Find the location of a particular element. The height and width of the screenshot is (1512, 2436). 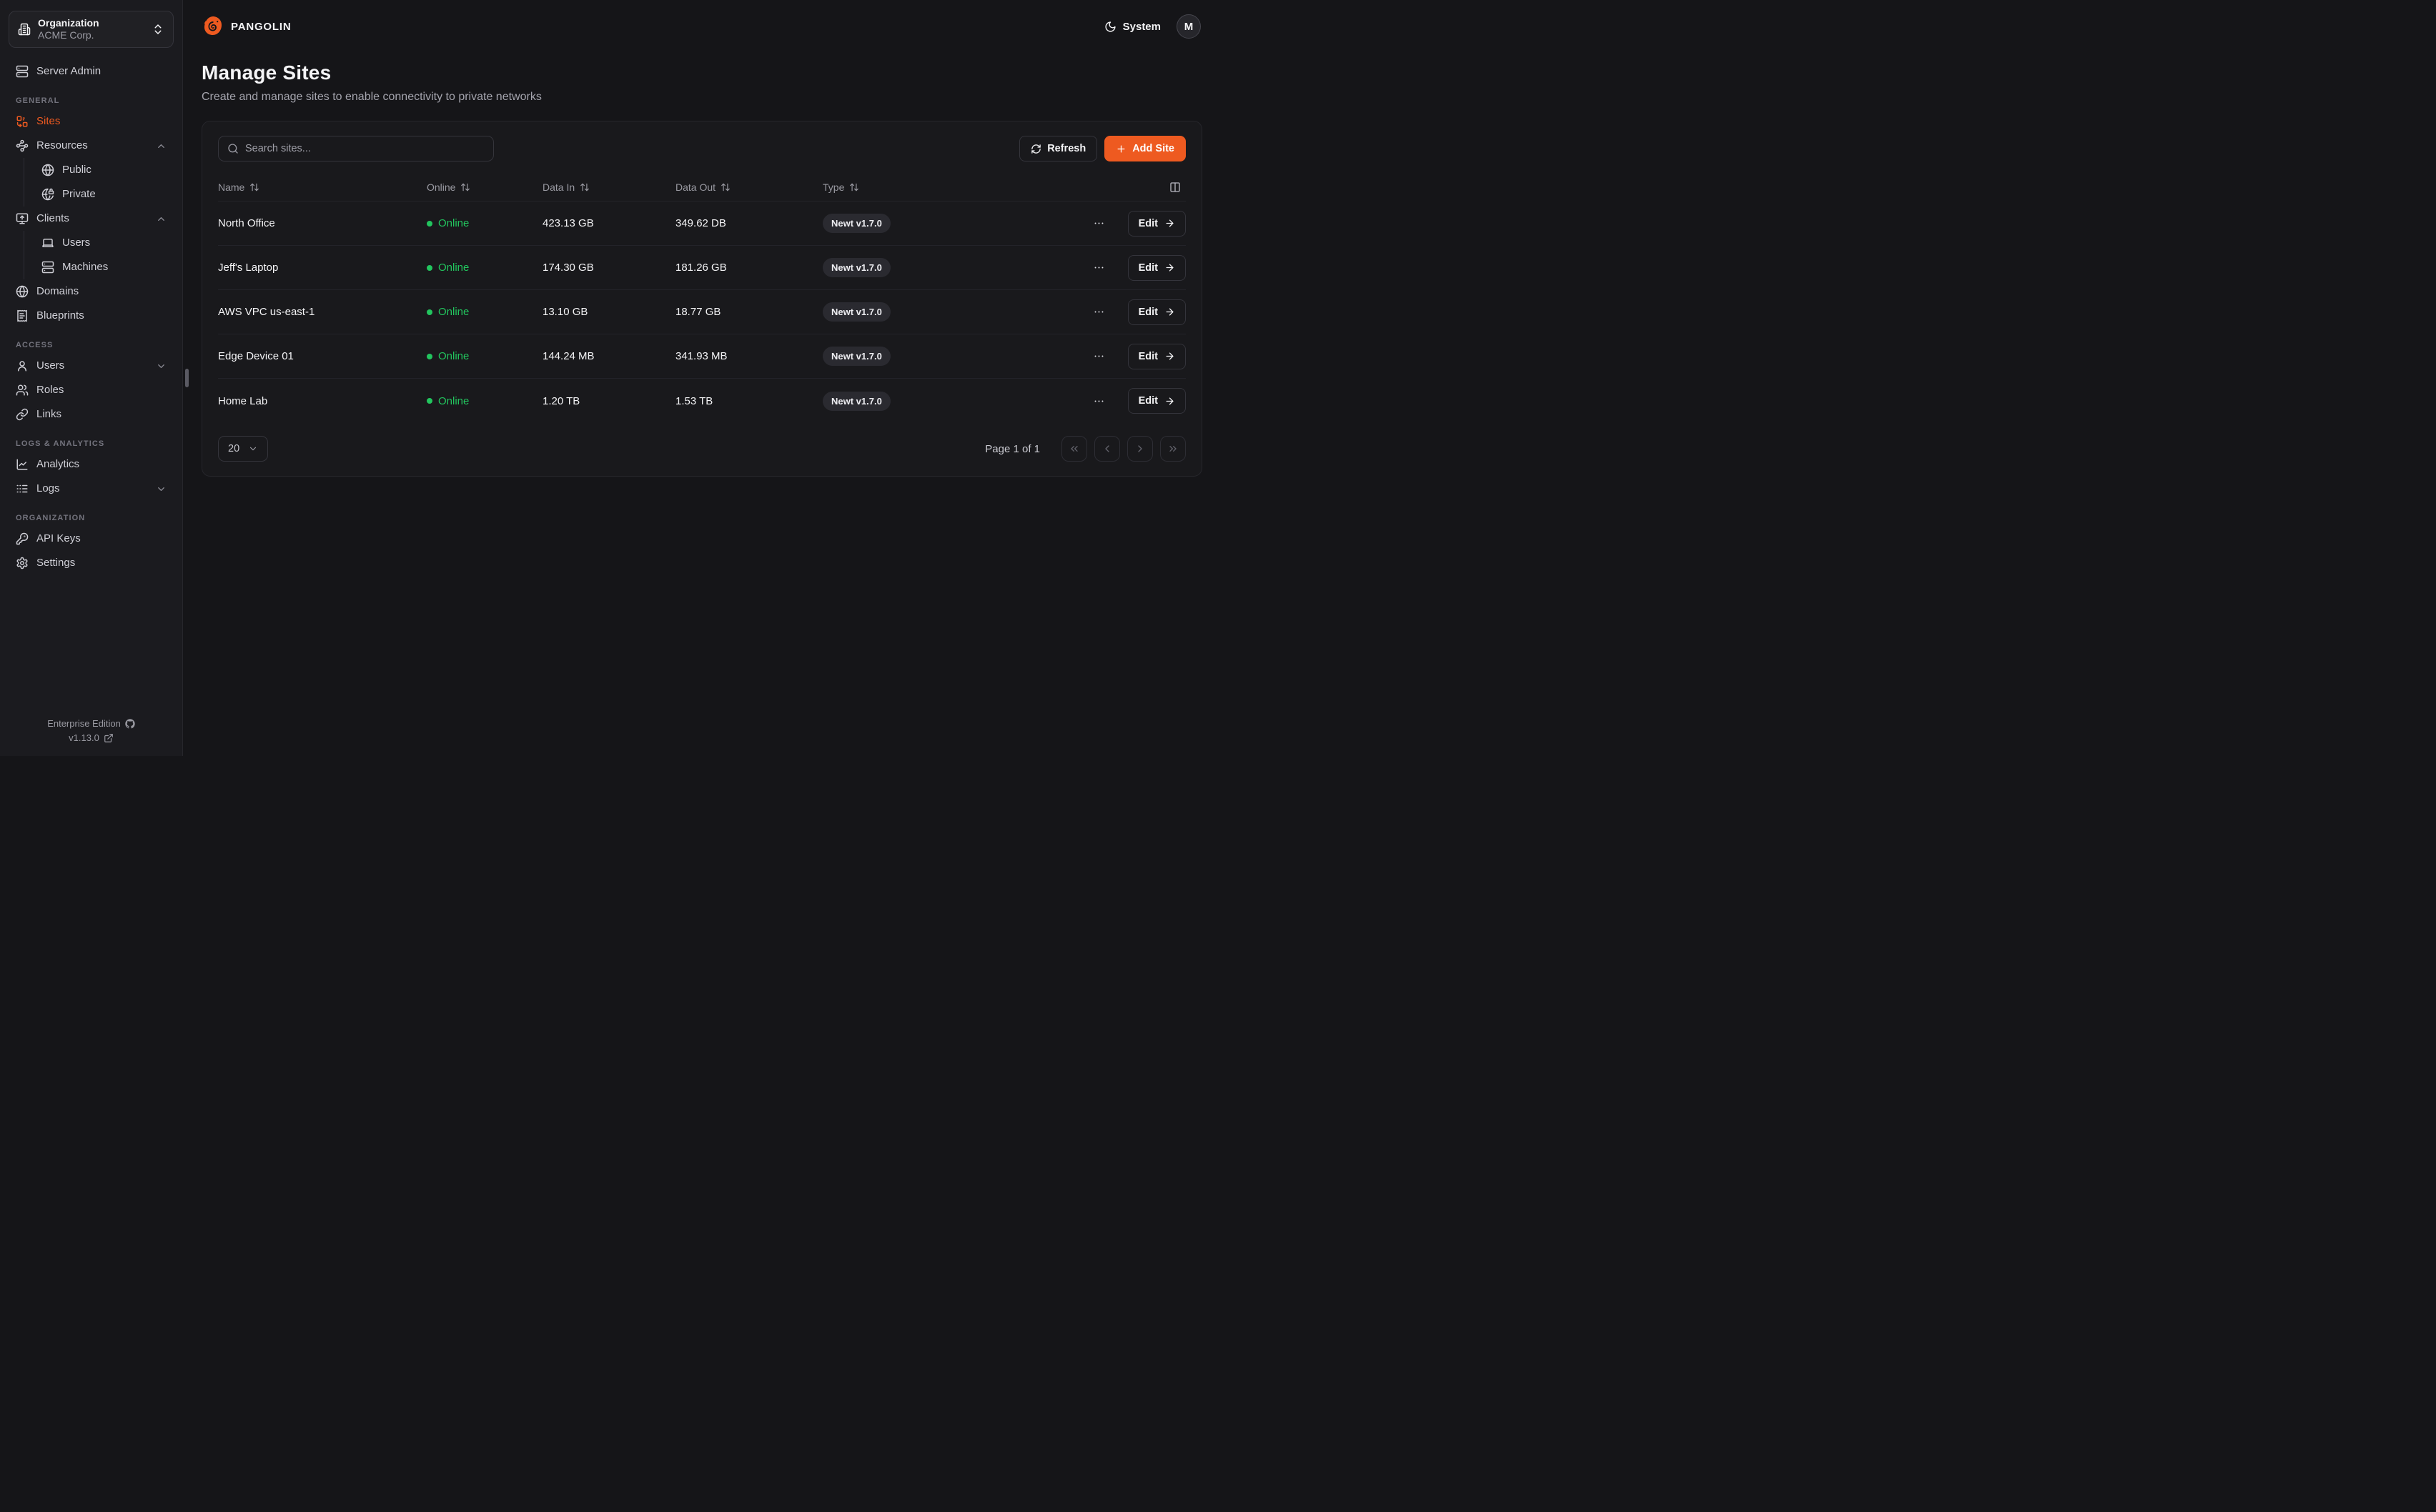

column-header-data-in: Data In is located at coordinates (609, 187).